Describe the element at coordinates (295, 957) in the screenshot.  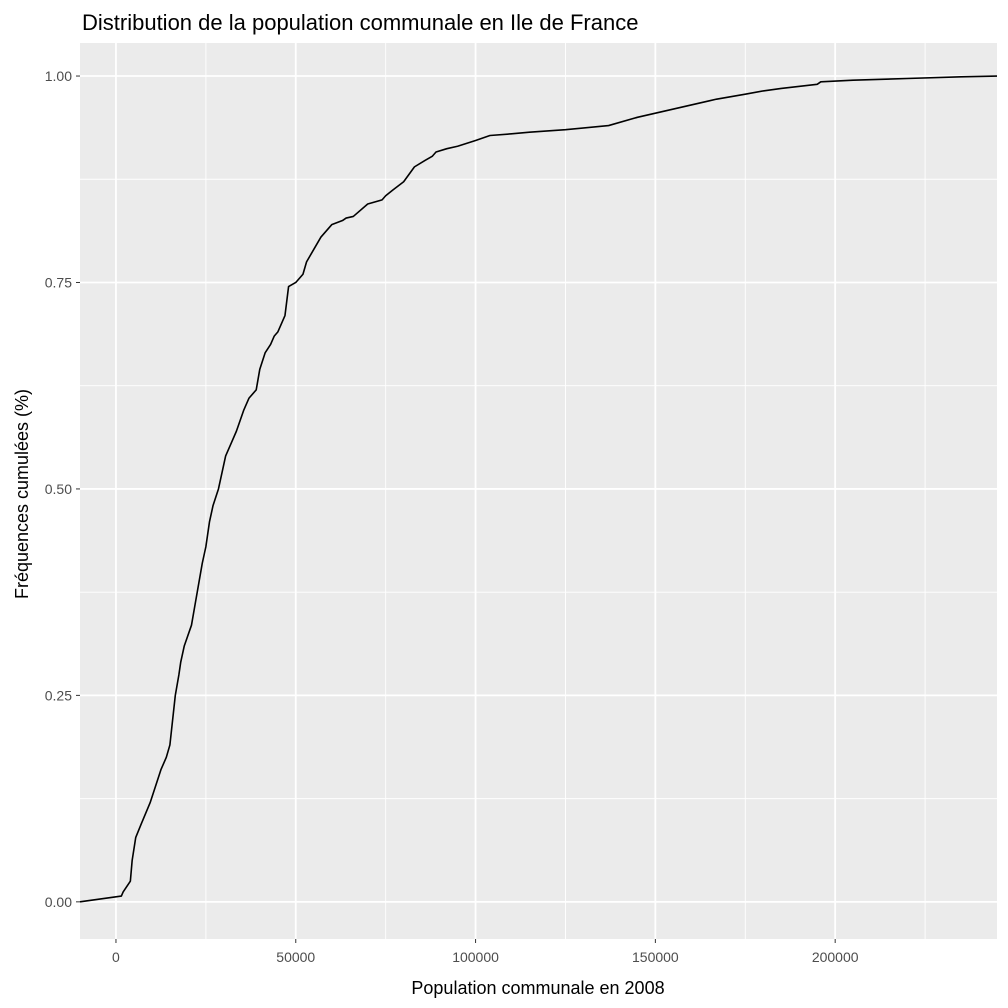
I see `x-tick-label: 50000` at that location.